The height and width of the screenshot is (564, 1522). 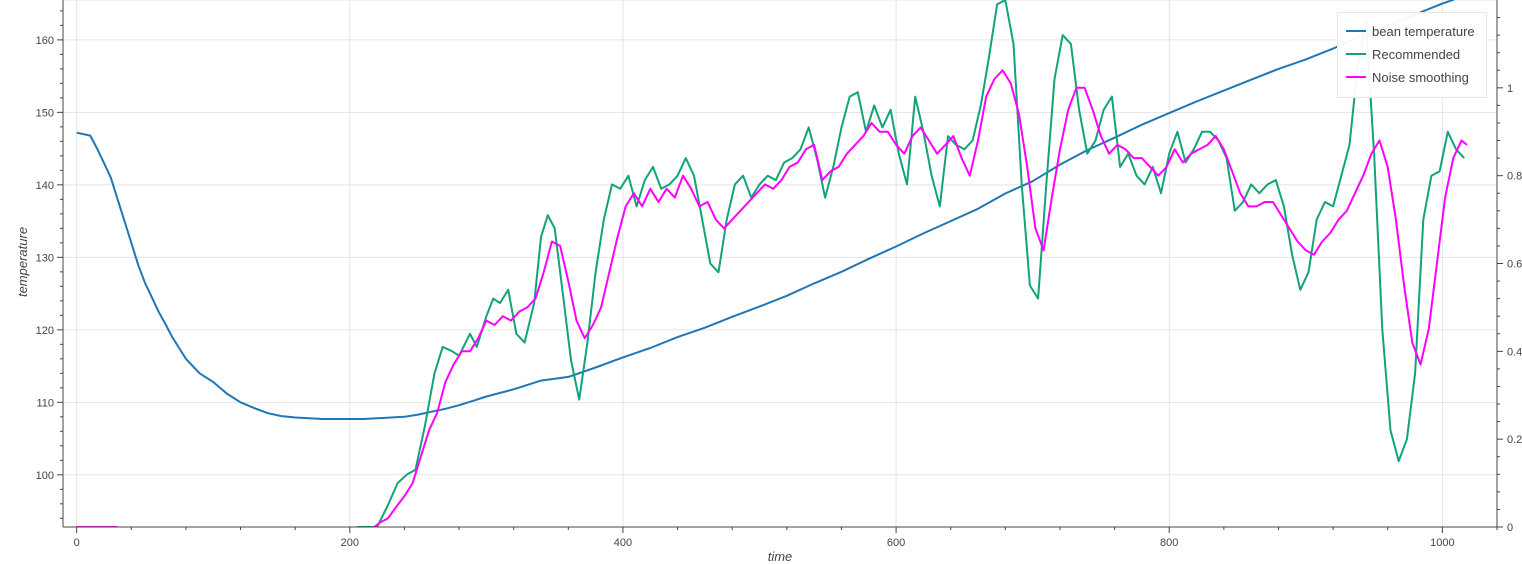 I want to click on legend-label: Noise smoothing, so click(x=1420, y=77).